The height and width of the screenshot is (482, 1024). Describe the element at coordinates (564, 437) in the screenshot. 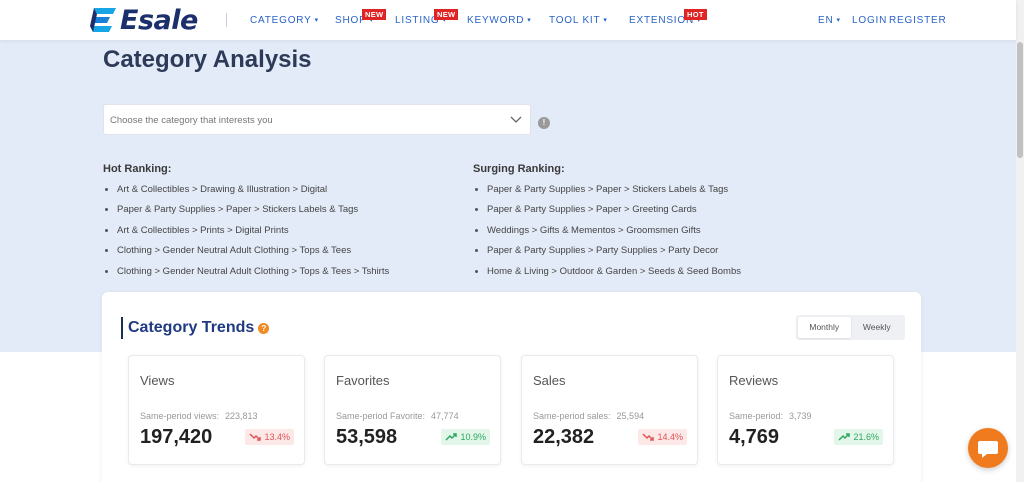

I see `stat-value: 22,382` at that location.